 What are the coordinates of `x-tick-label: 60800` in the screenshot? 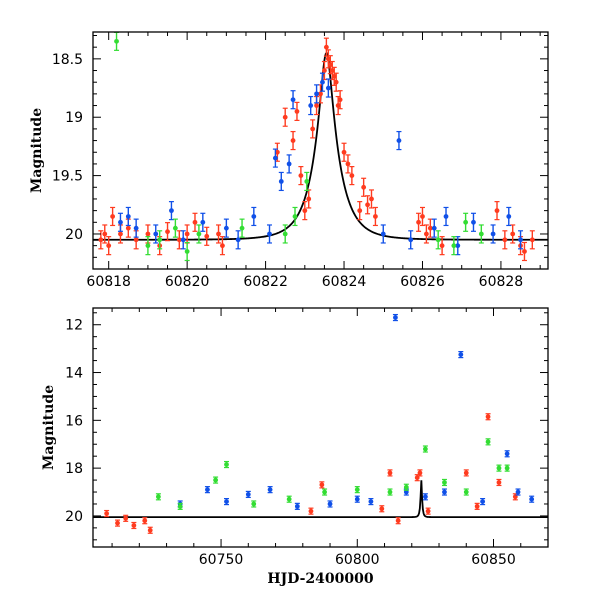 It's located at (357, 560).